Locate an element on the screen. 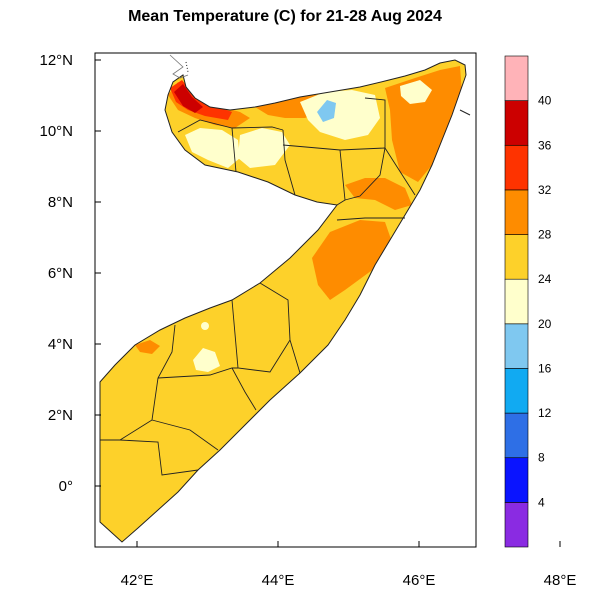  temp-band-20-24-plateau is located at coordinates (264, 148).